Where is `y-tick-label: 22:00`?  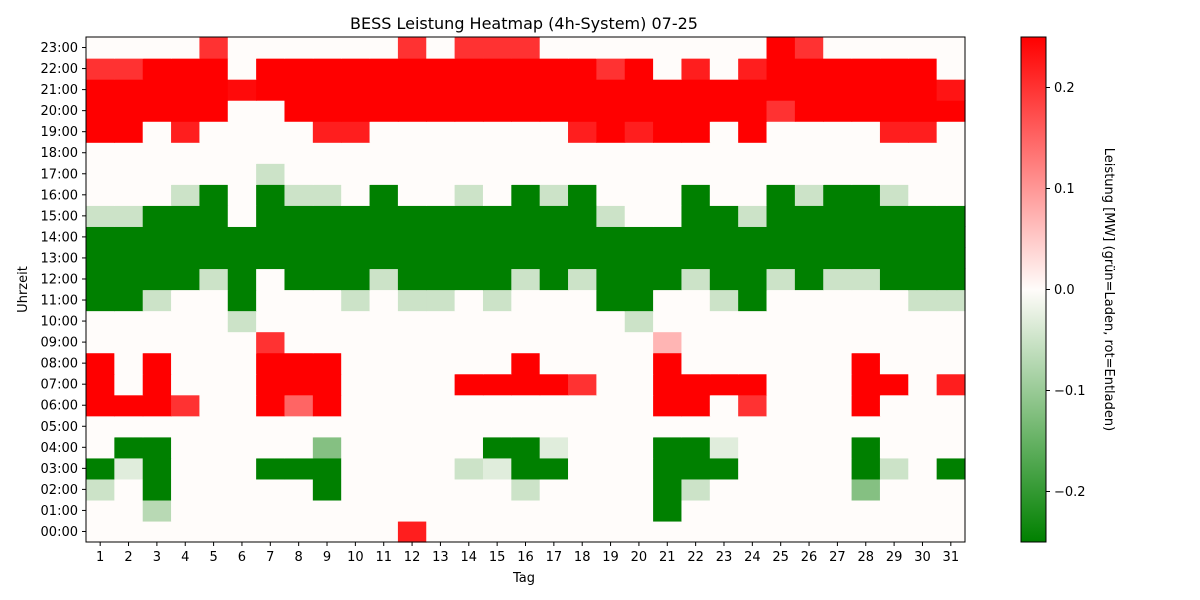 y-tick-label: 22:00 is located at coordinates (59, 69).